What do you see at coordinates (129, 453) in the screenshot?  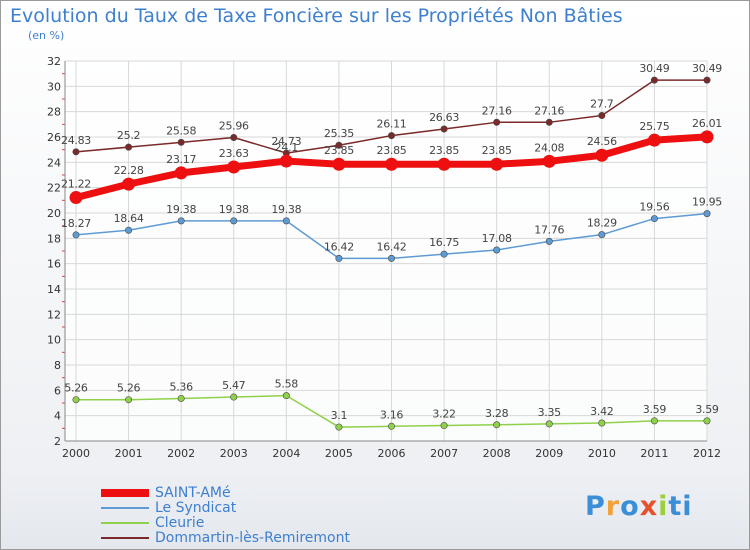 I see `x-tick-label-1: 2001` at bounding box center [129, 453].